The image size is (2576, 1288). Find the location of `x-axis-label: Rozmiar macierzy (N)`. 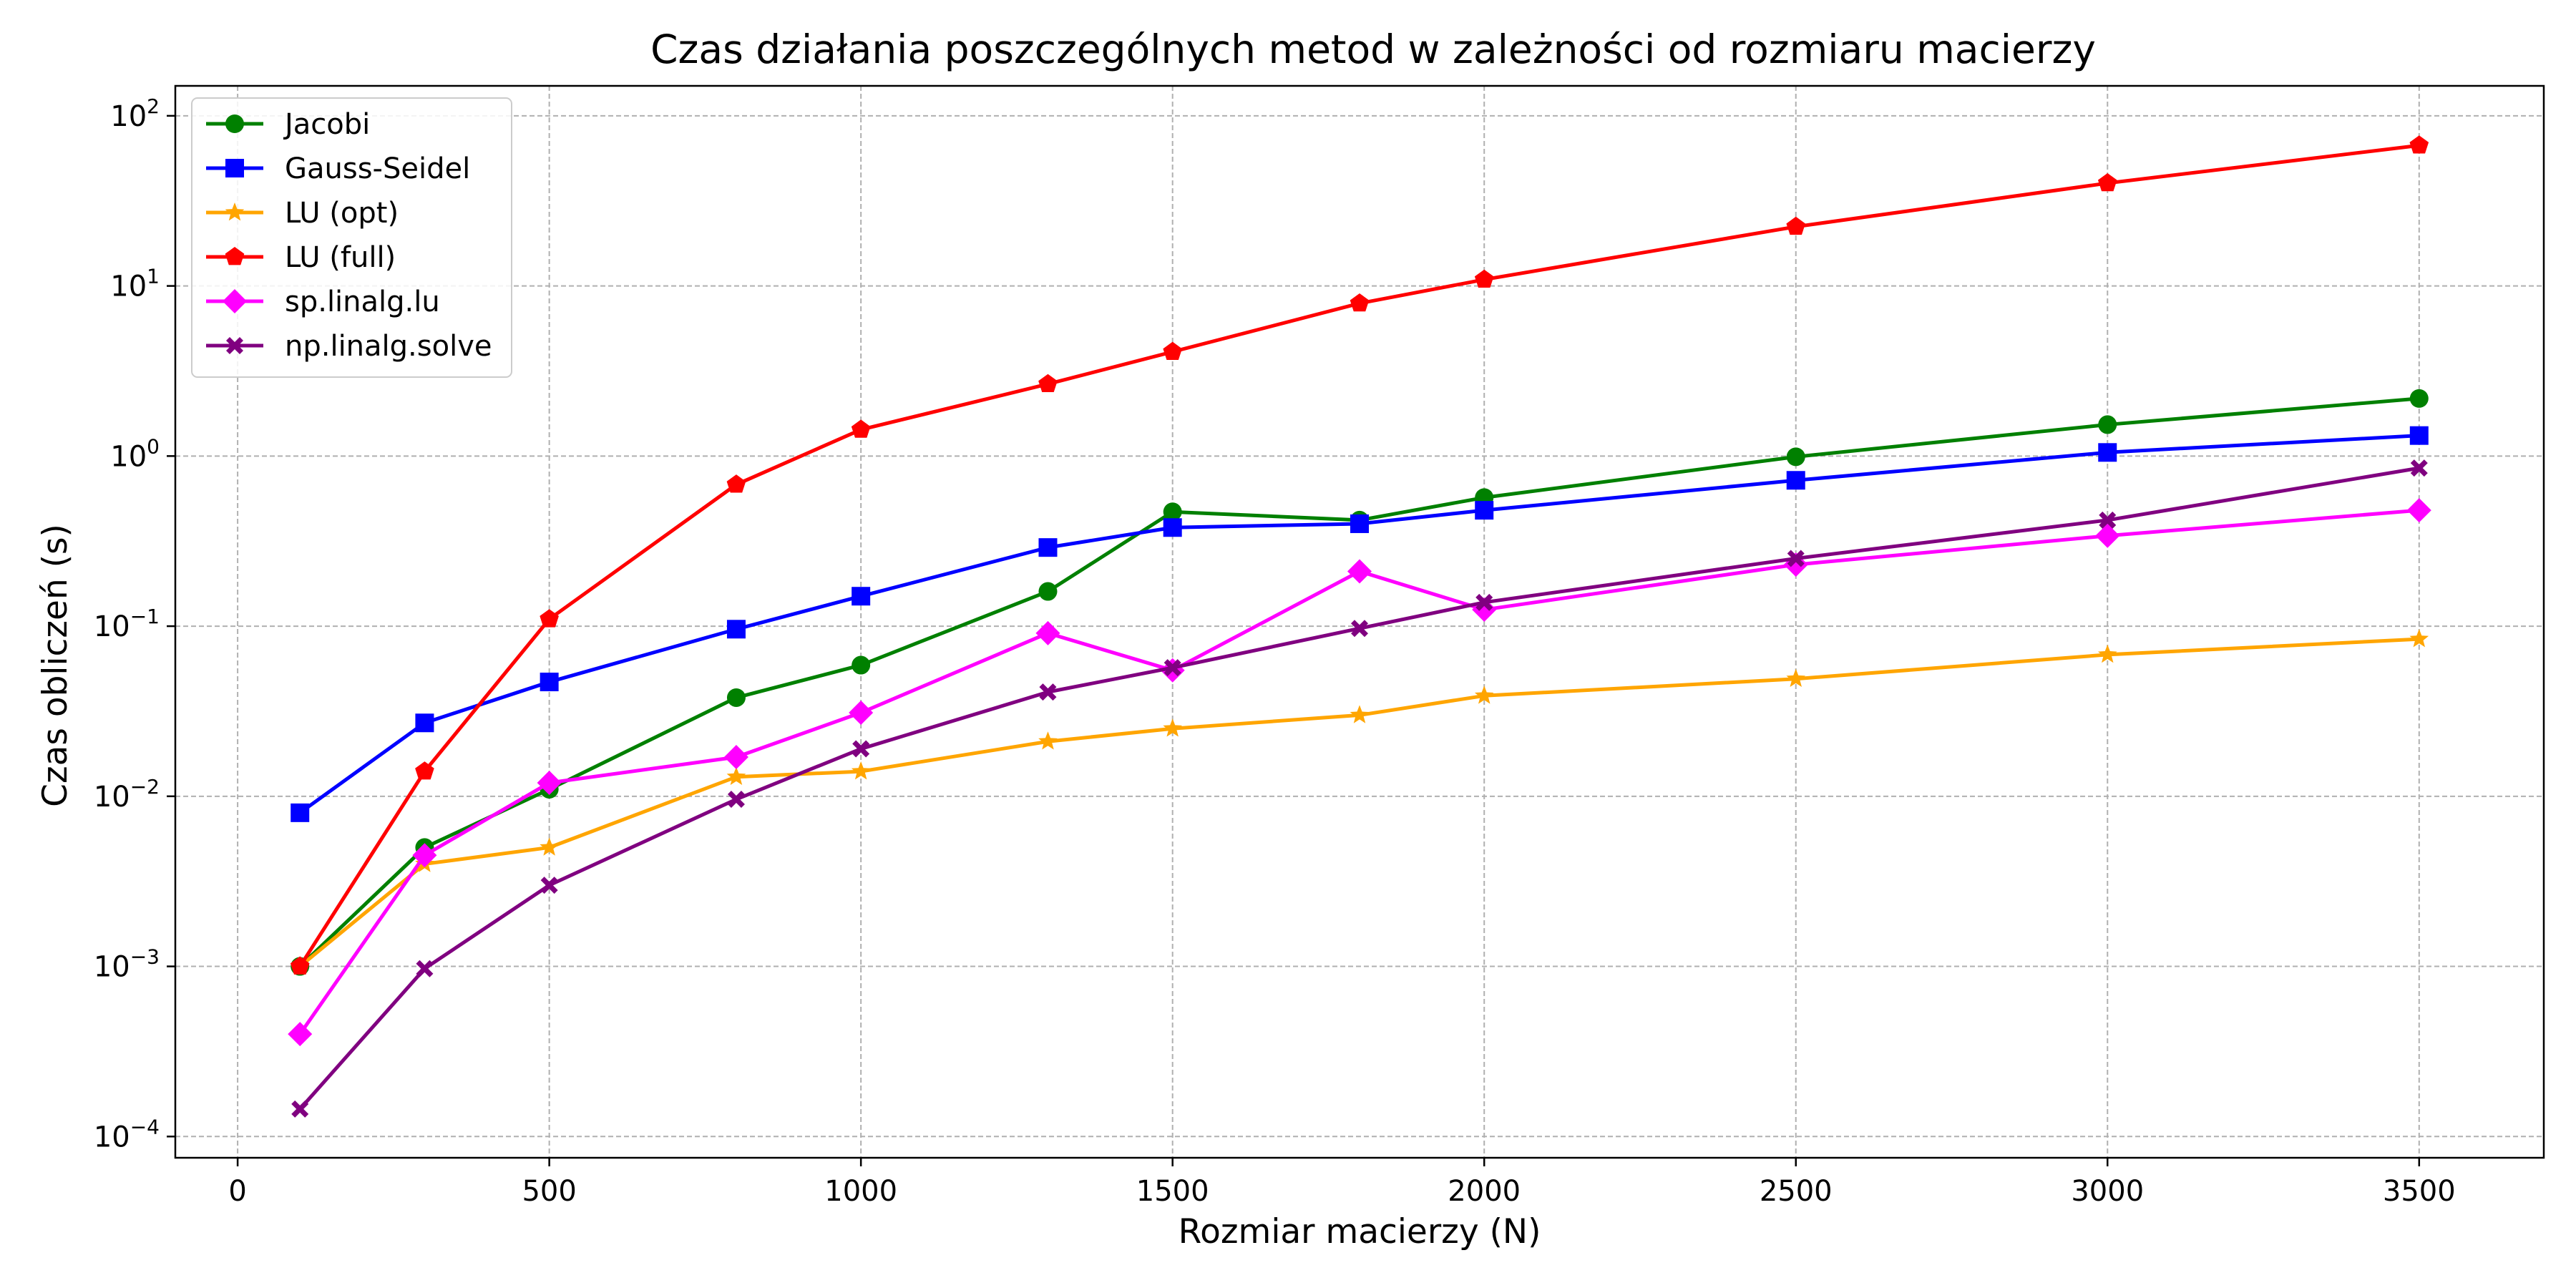

x-axis-label: Rozmiar macierzy (N) is located at coordinates (1360, 1232).